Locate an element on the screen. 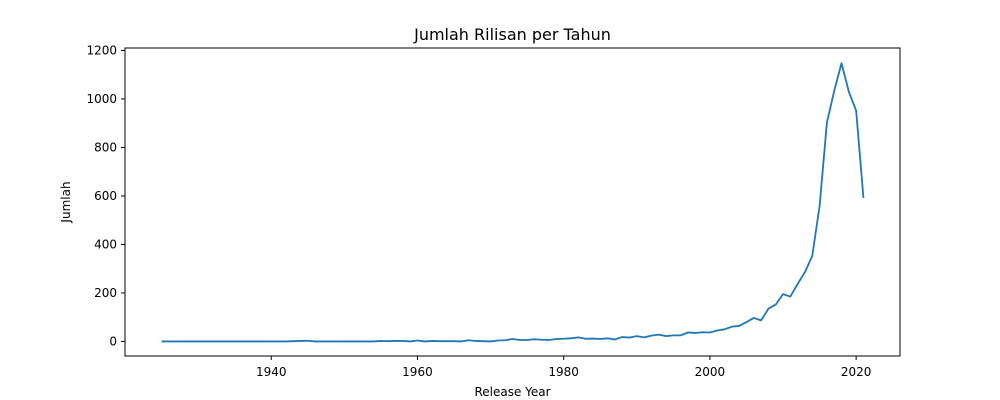 This screenshot has width=1000, height=400. y-tick-label: 1200 is located at coordinates (101, 50).